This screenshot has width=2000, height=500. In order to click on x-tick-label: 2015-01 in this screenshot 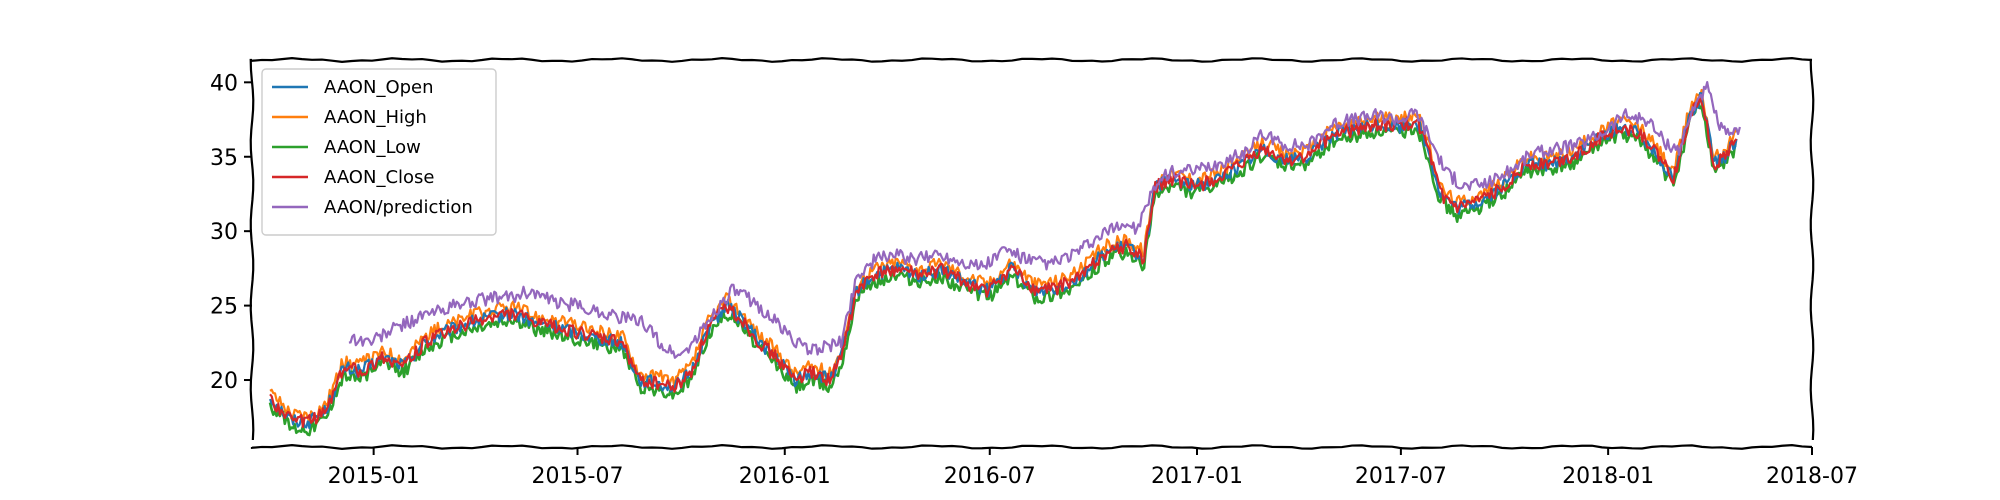, I will do `click(374, 476)`.